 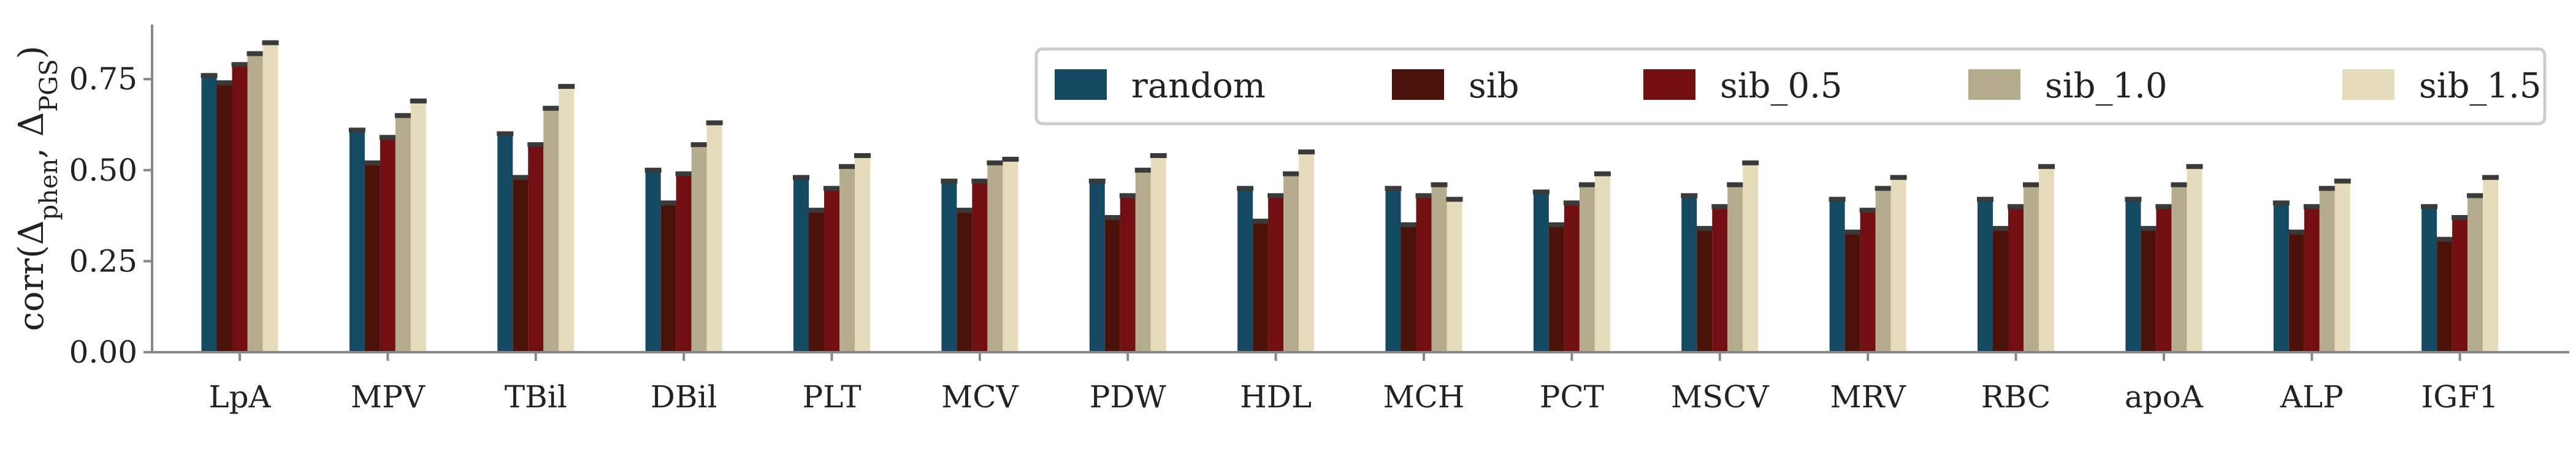 What do you see at coordinates (2031, 268) in the screenshot?
I see `bar-sib_1.0-RBC` at bounding box center [2031, 268].